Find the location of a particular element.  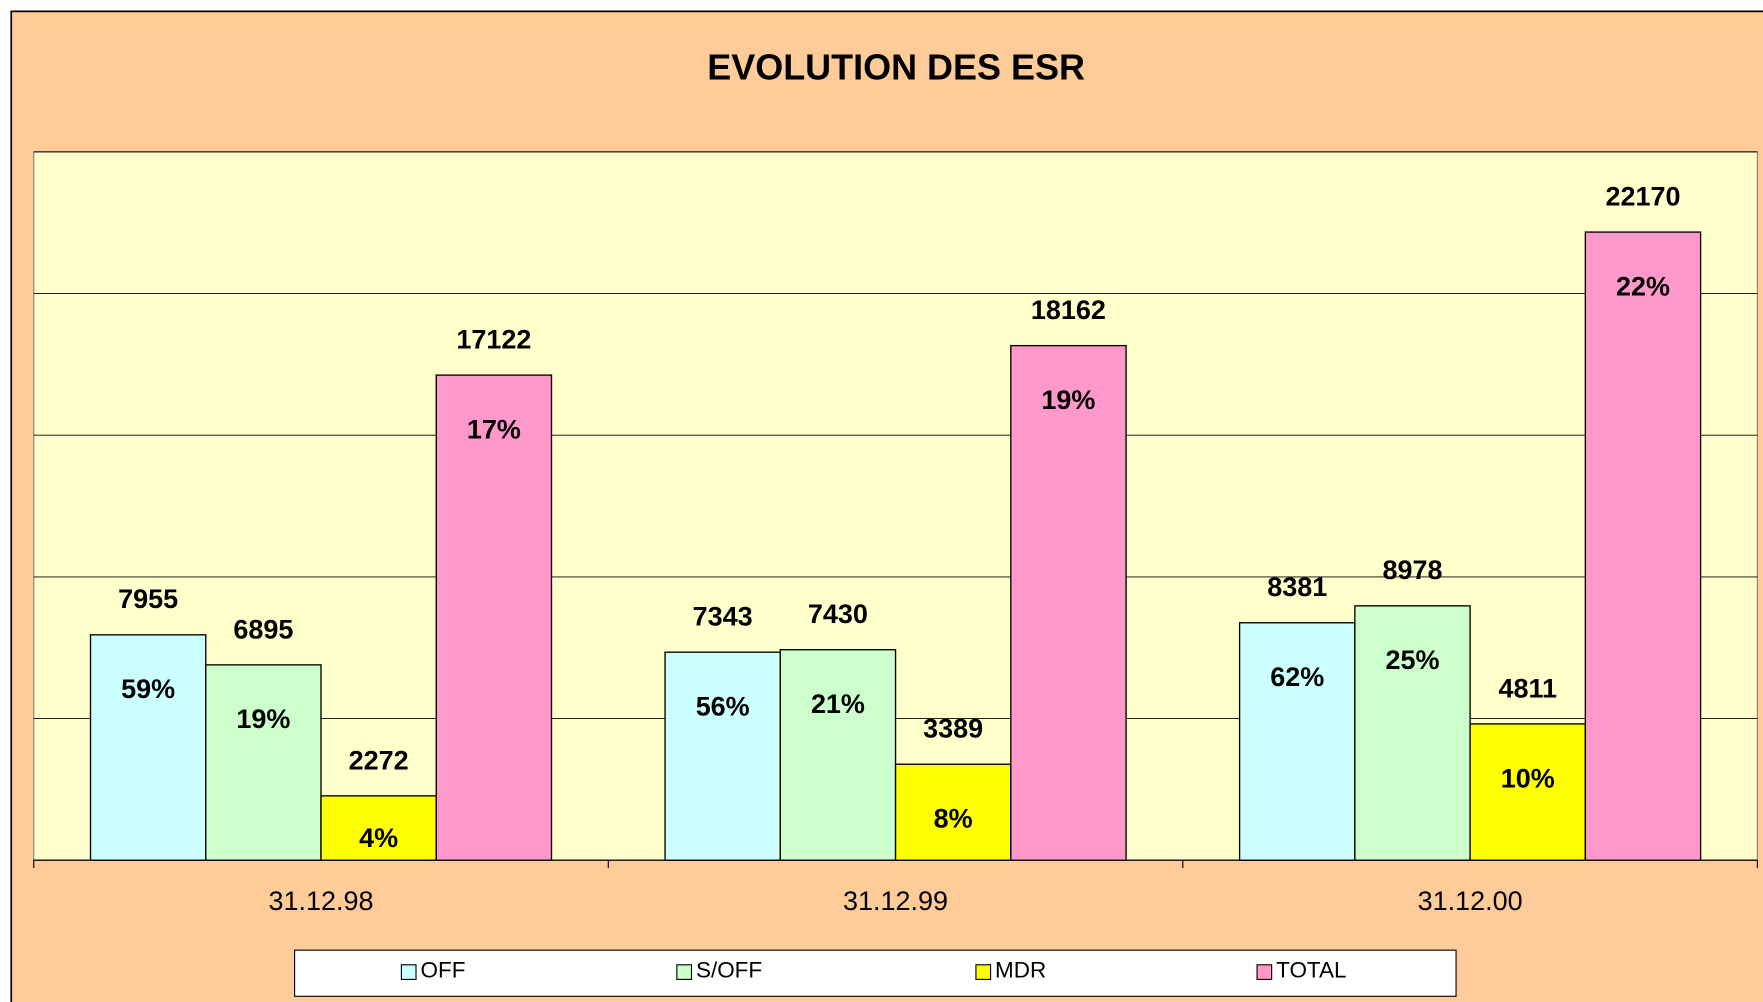

share-label: 25% is located at coordinates (1412, 660).